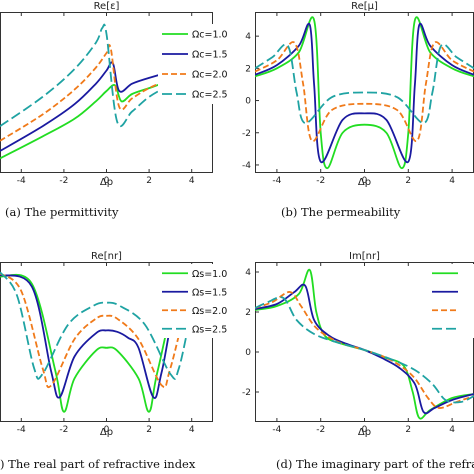  I want to click on legend-label: Ωs=2.5, so click(209, 329).